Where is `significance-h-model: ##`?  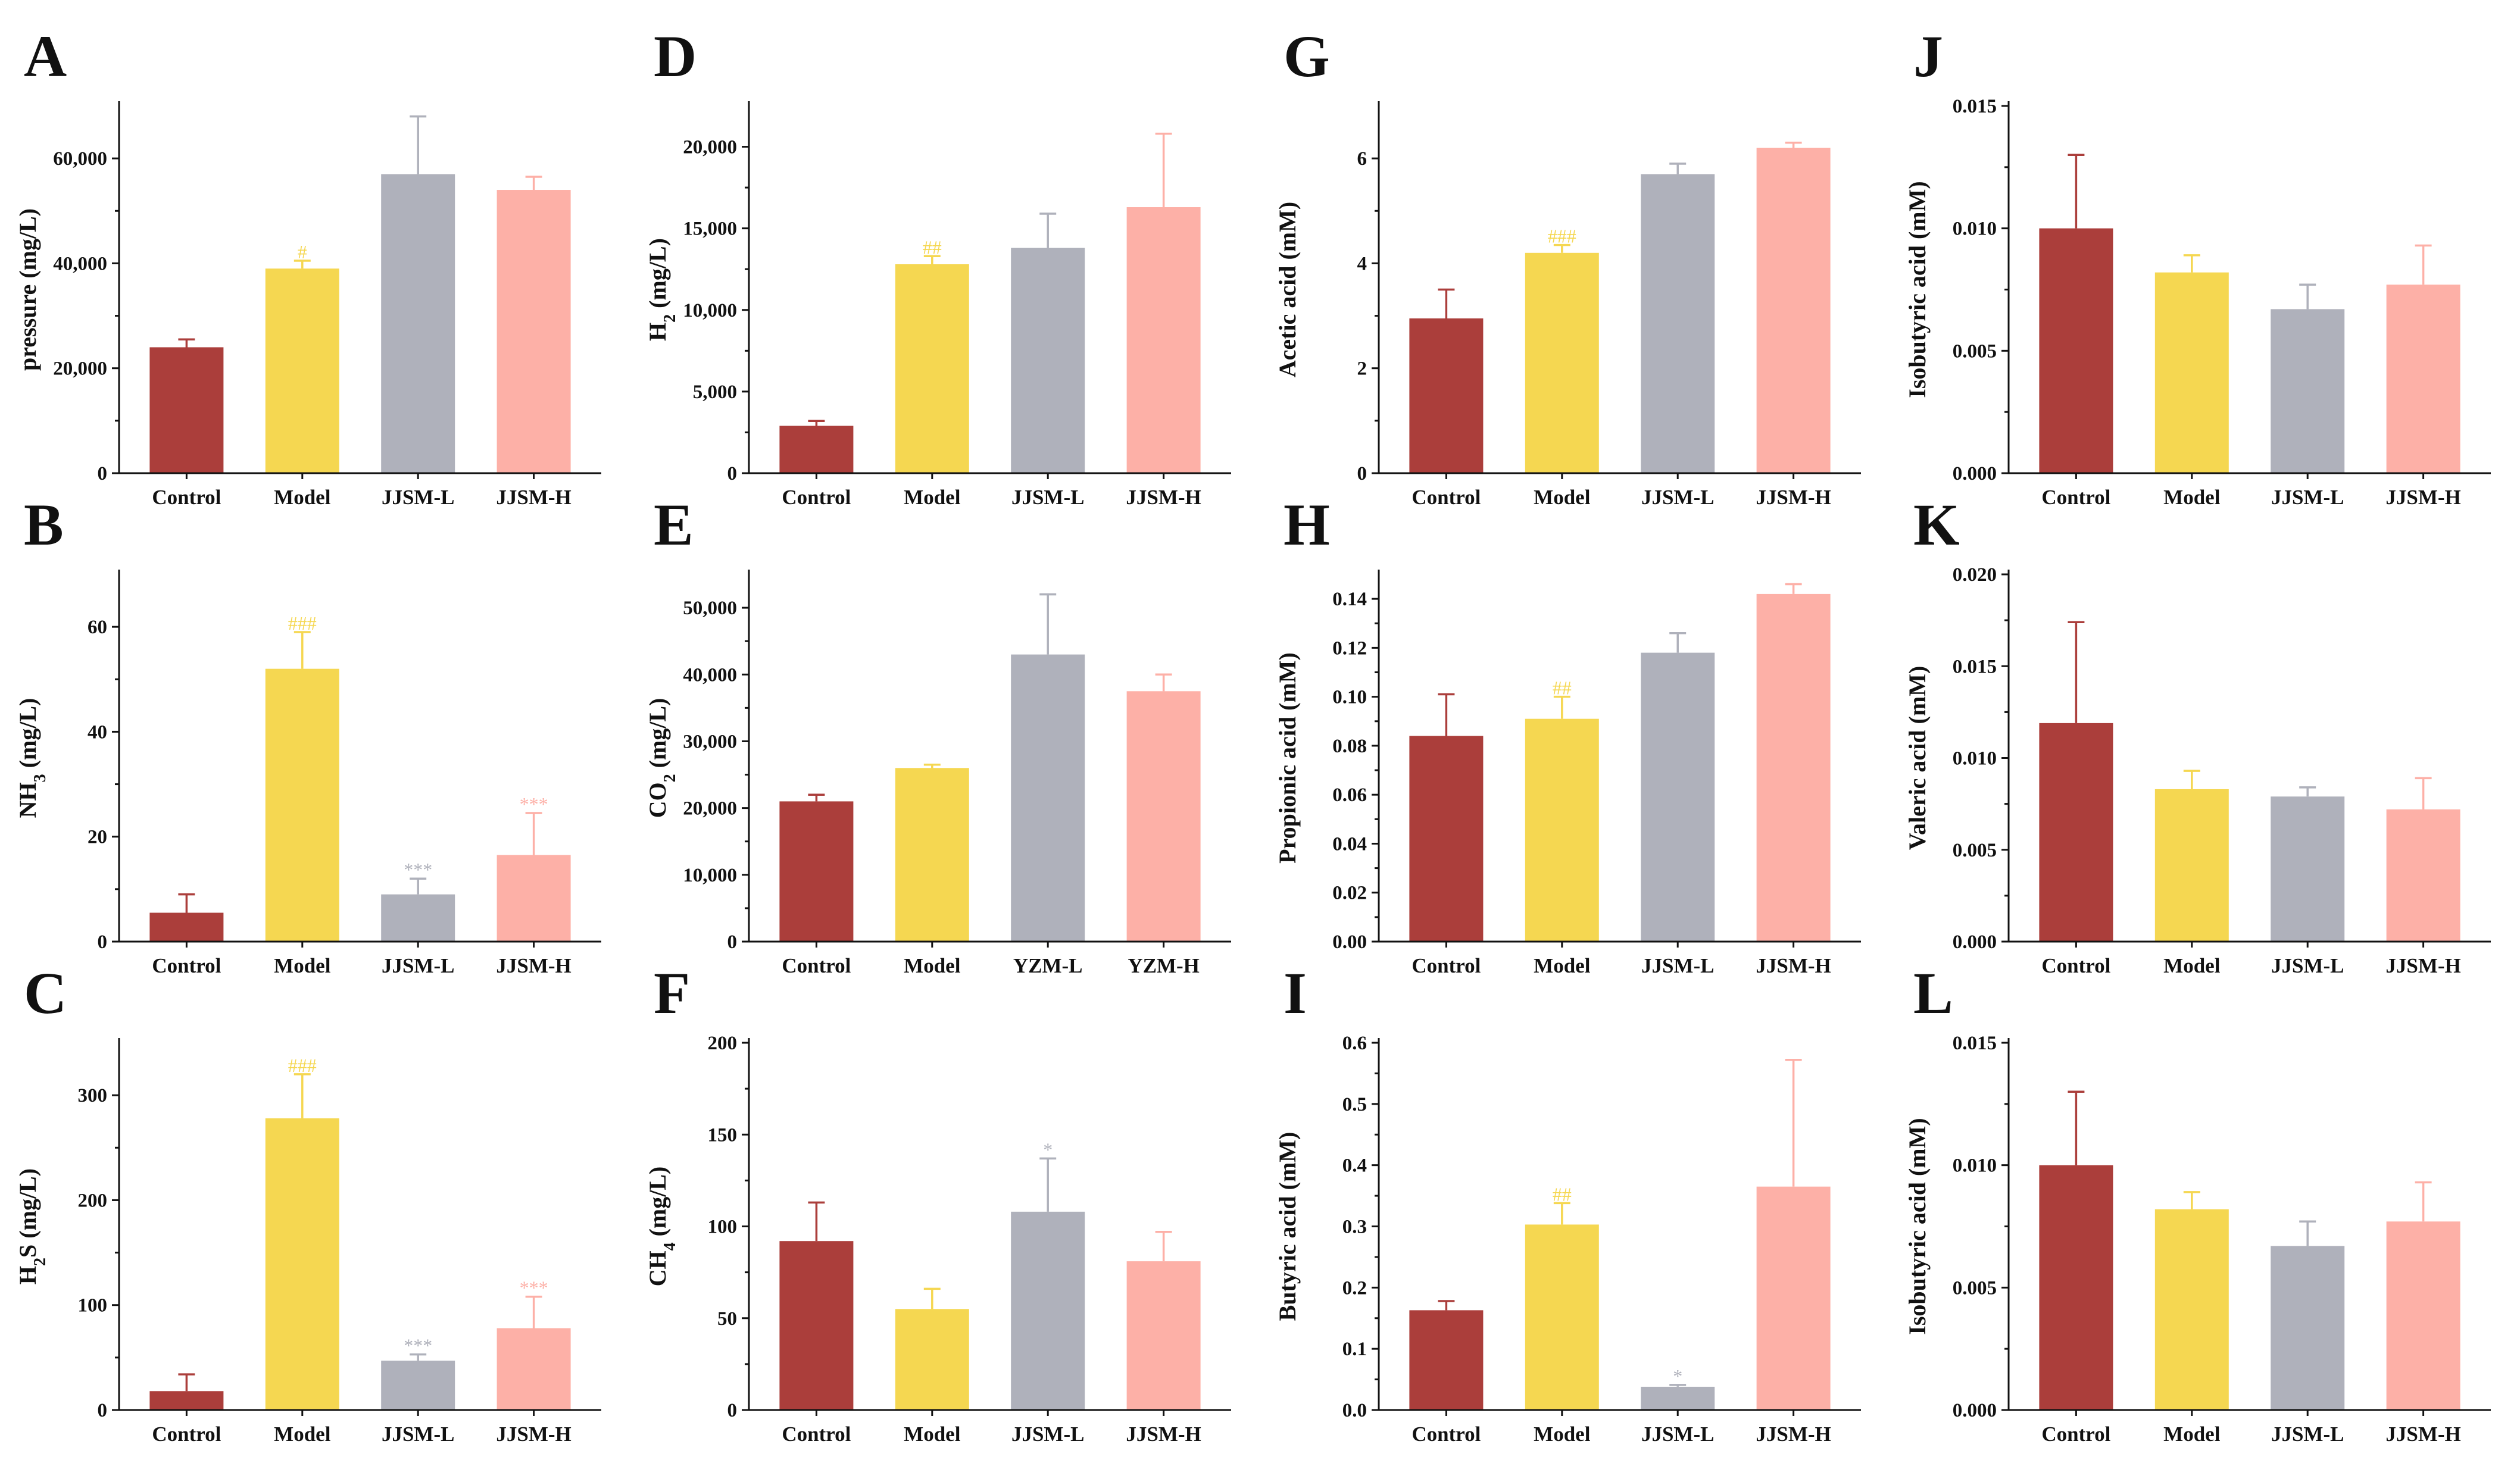
significance-h-model: ## is located at coordinates (1562, 688).